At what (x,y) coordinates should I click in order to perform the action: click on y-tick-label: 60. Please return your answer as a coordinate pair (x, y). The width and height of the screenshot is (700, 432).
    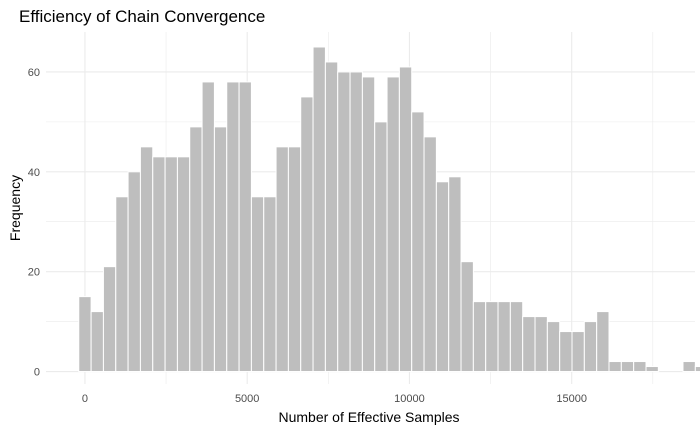
    Looking at the image, I should click on (34, 73).